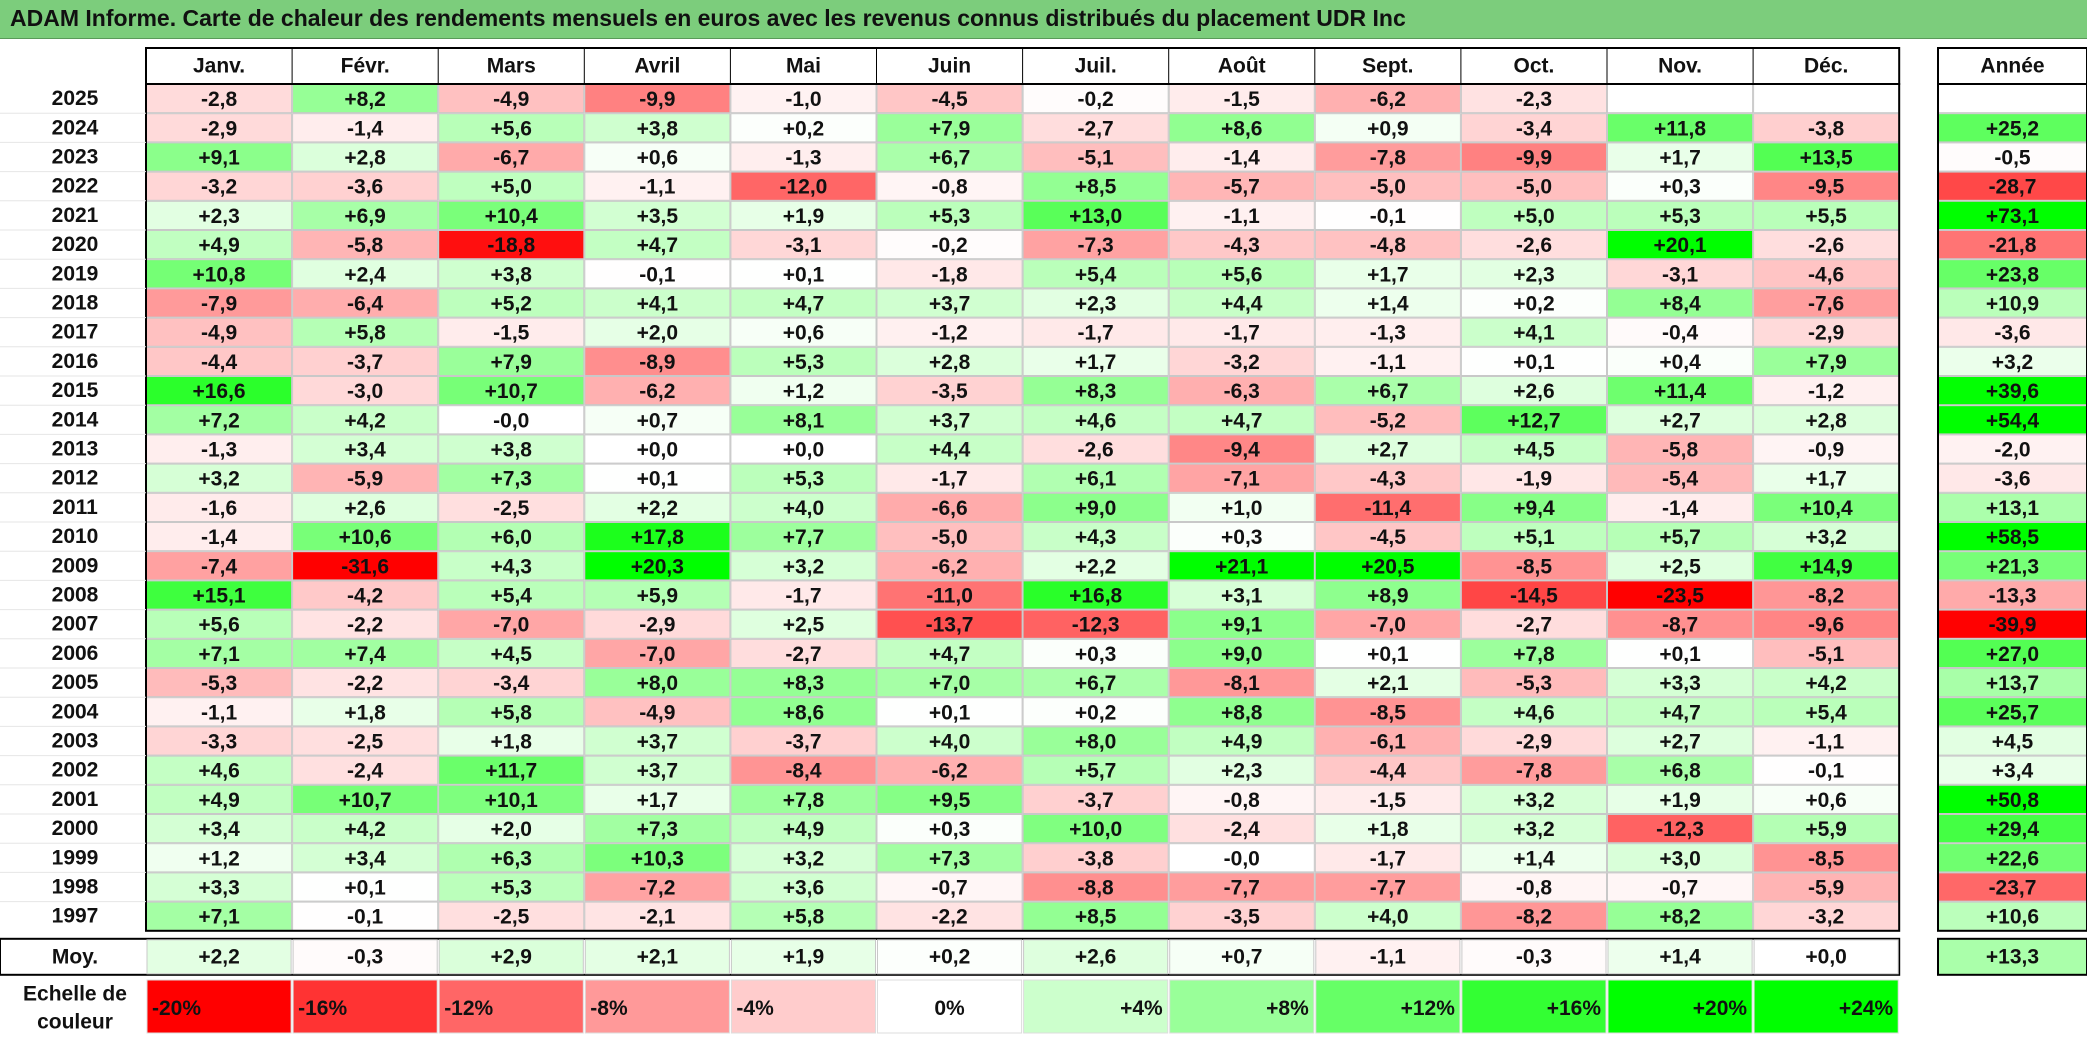  Describe the element at coordinates (365, 537) in the screenshot. I see `cell-value: +10,6` at that location.